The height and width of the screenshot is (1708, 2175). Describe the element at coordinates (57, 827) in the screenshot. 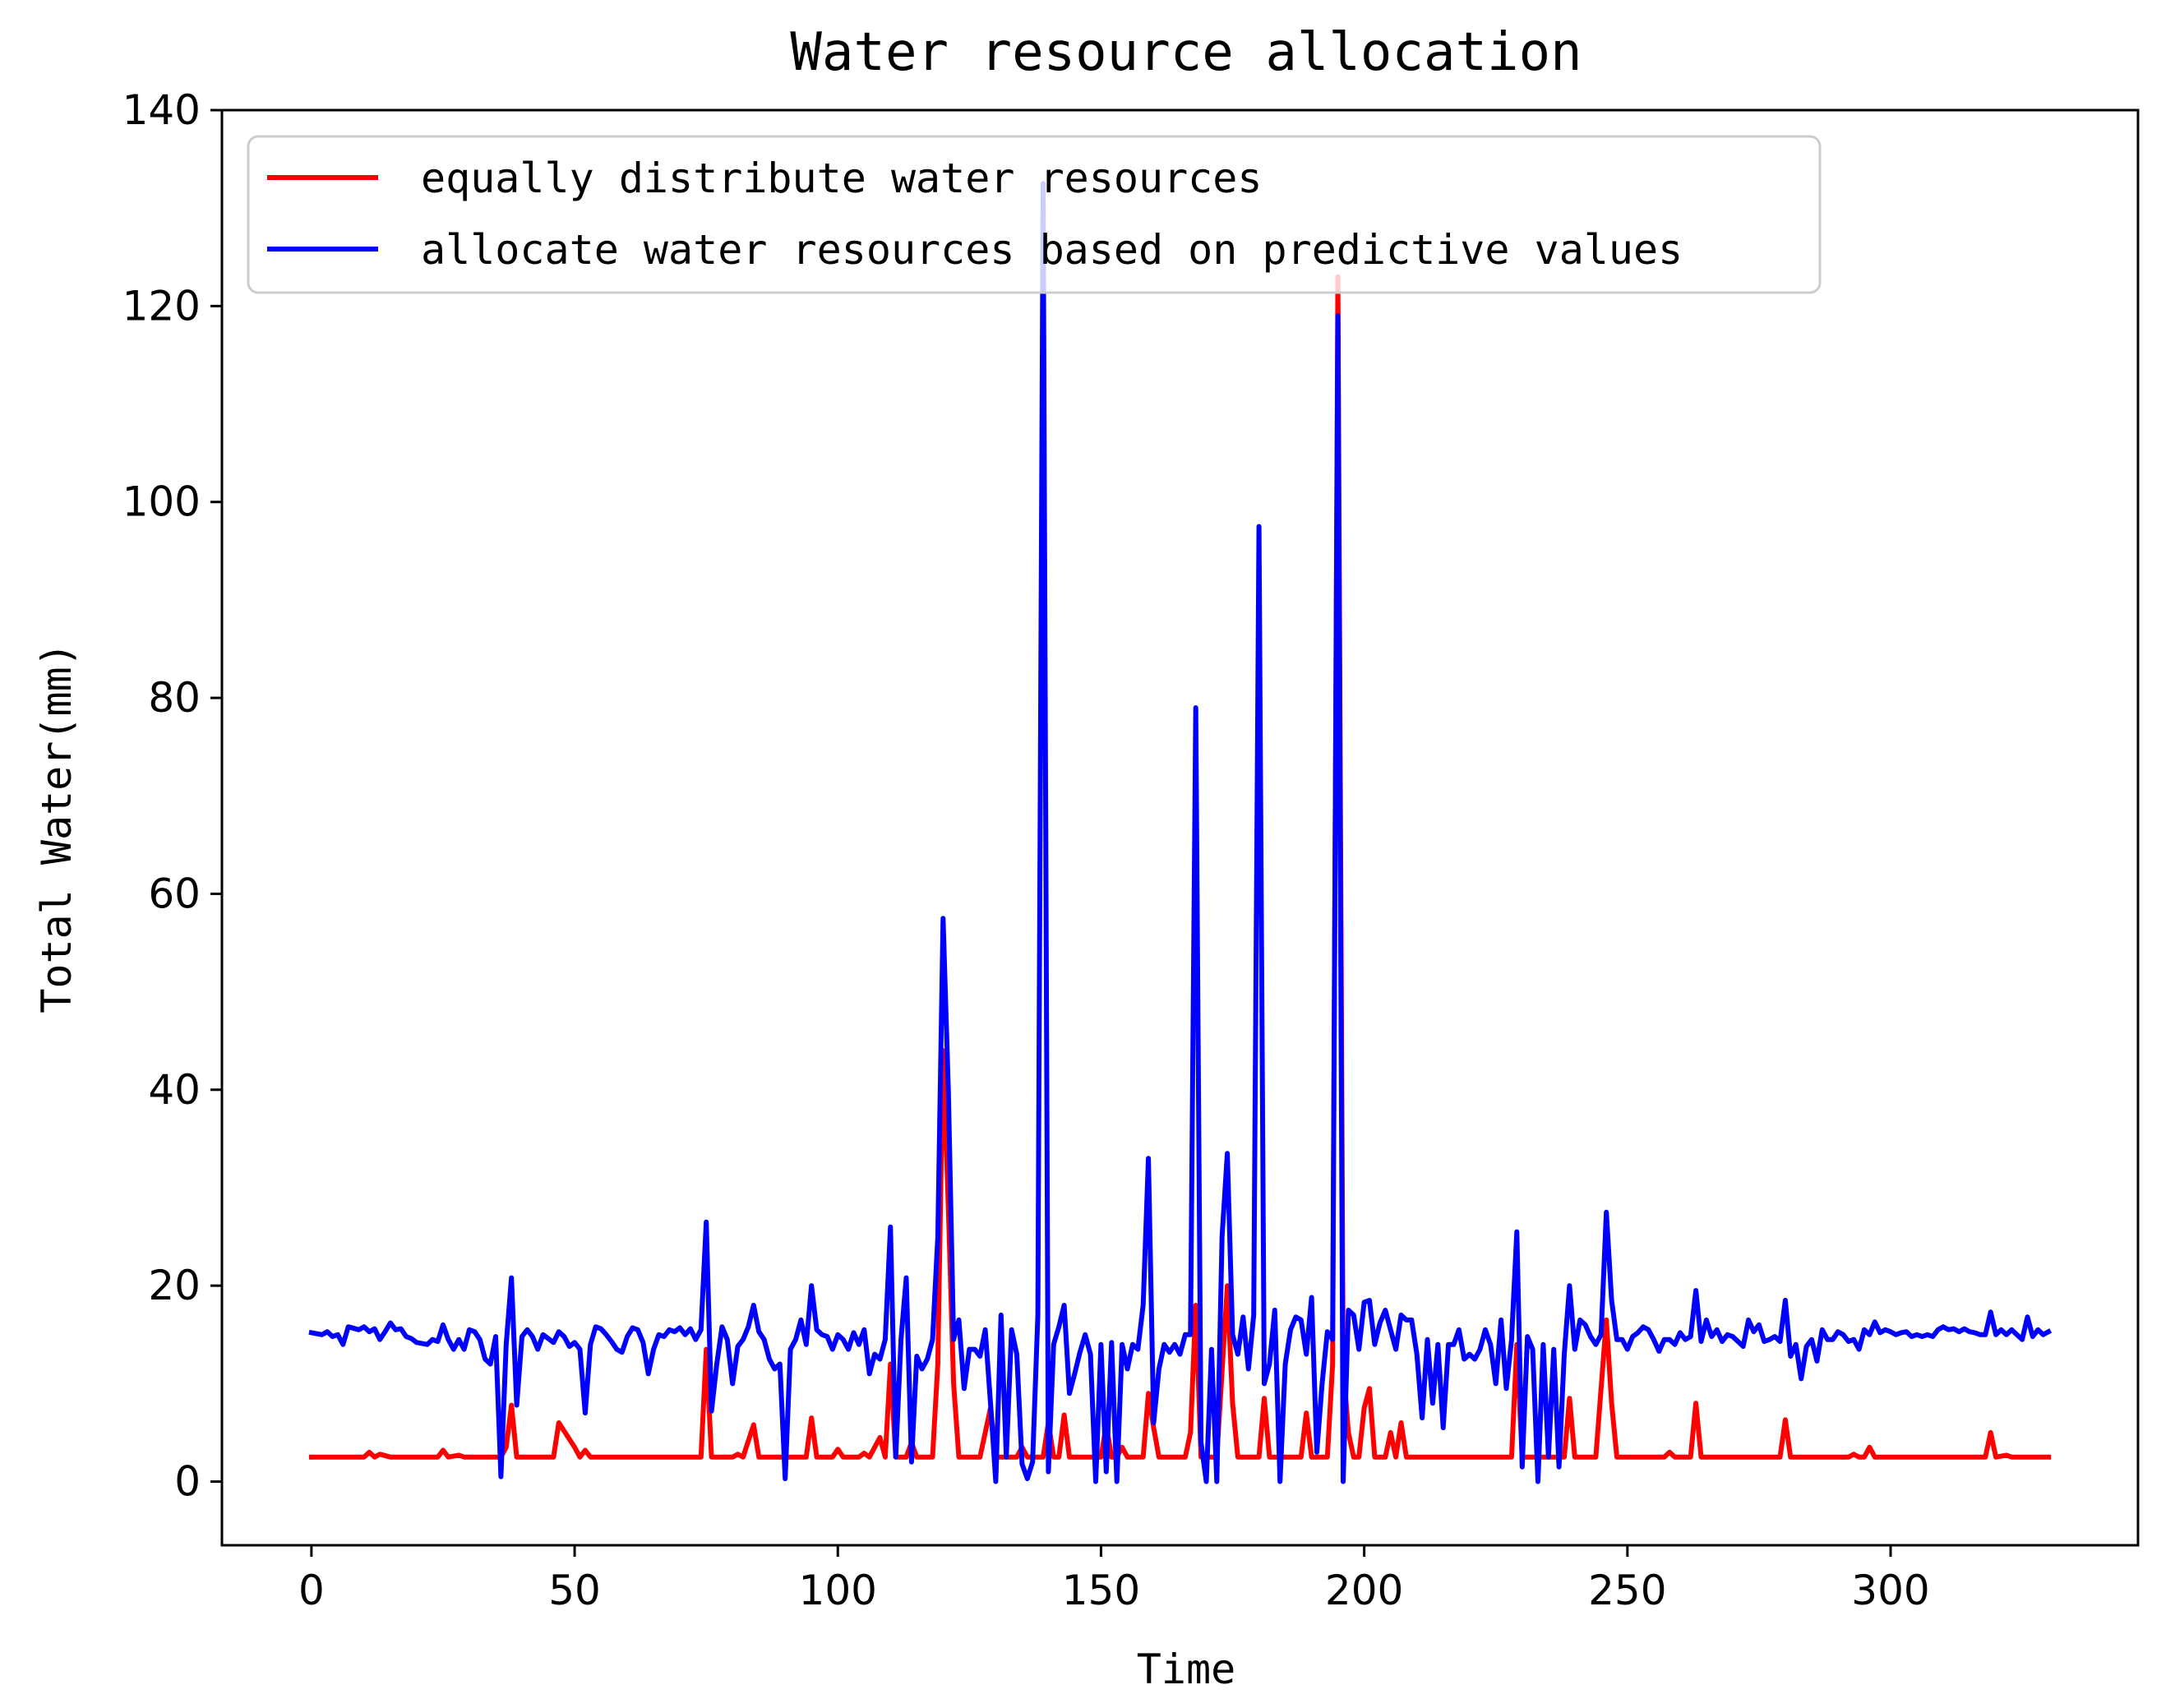

I see `y-axis-label: Total Water(mm)` at that location.